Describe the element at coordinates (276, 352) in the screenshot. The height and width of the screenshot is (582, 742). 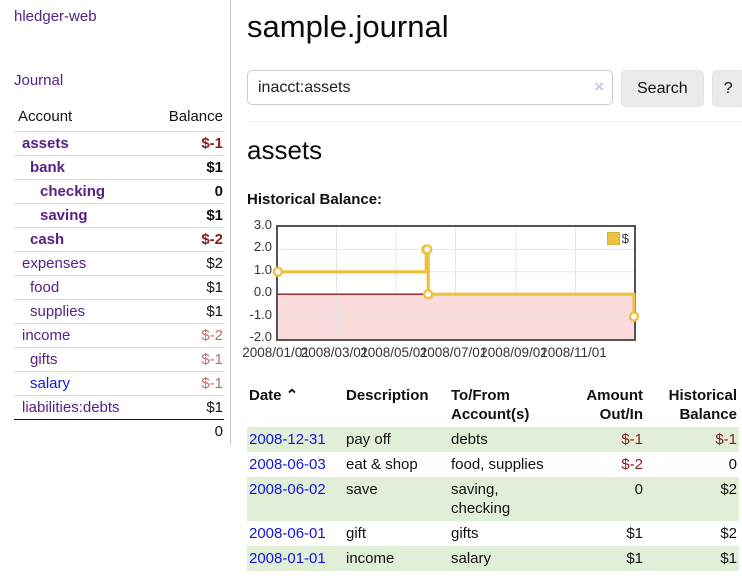
I see `x-tick-label: 2008/01/01` at that location.